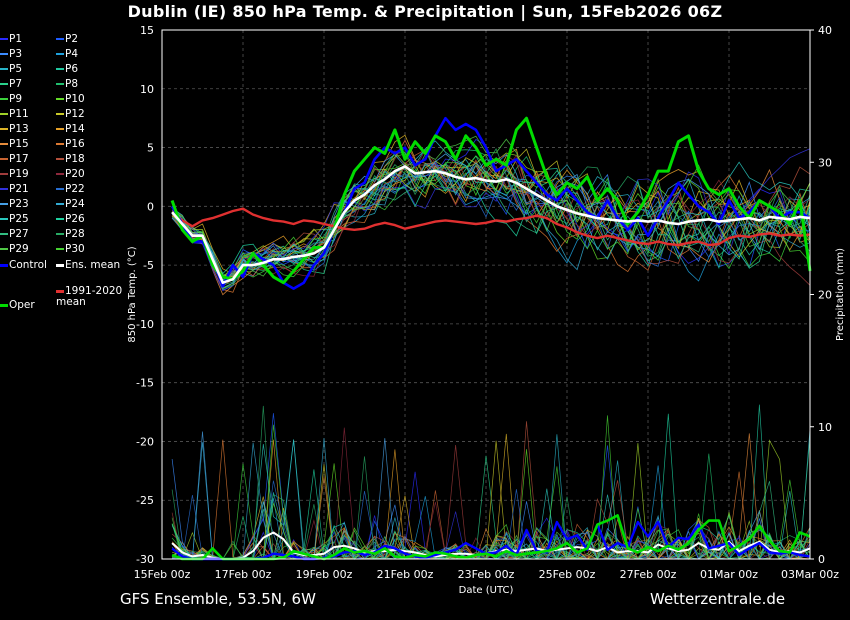  I want to click on y2-tick-label: 40, so click(825, 30).